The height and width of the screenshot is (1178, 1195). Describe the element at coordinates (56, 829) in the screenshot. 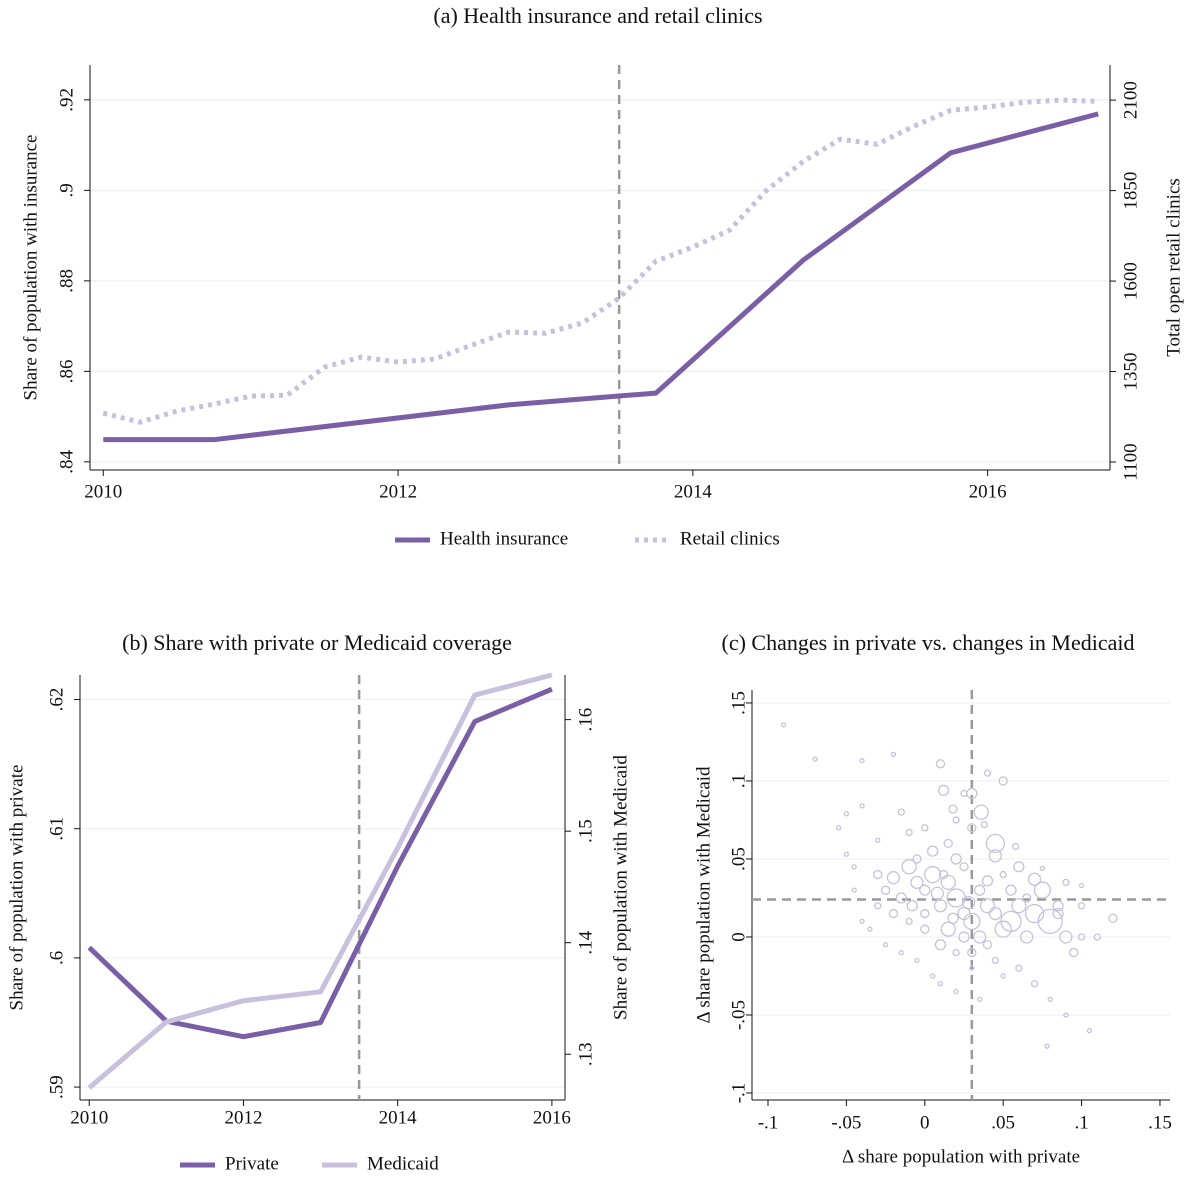

I see `y-tick-label: .61` at that location.